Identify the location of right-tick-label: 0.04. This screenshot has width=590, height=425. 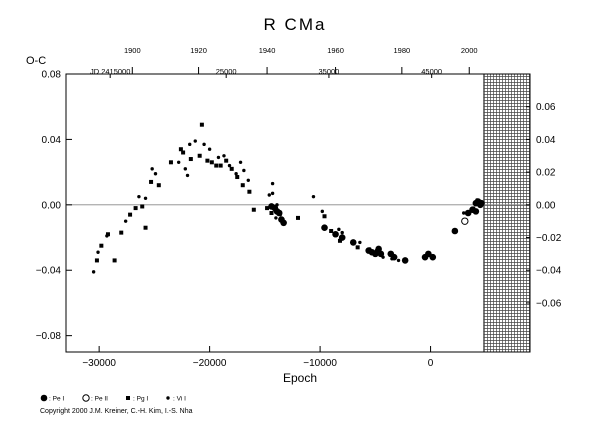
(546, 140).